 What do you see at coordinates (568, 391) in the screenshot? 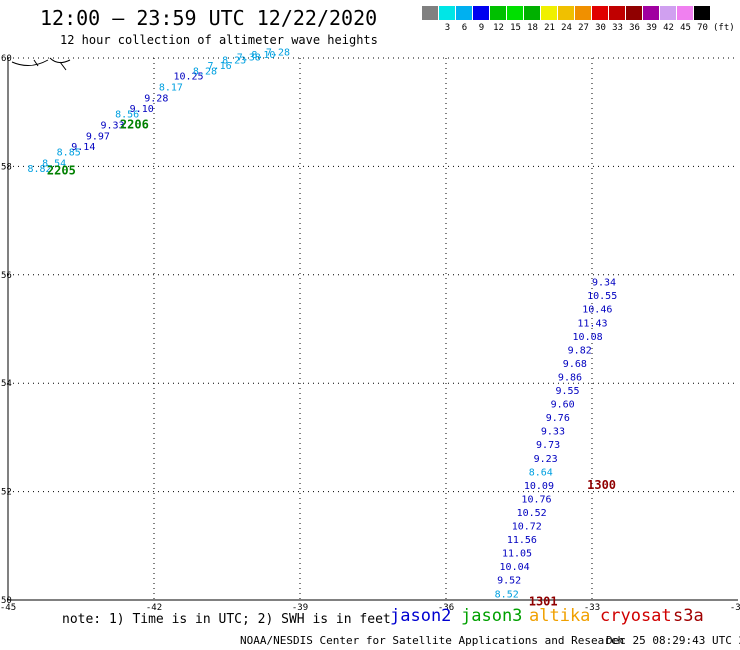
I see `swh-value-label: 9.55` at bounding box center [568, 391].